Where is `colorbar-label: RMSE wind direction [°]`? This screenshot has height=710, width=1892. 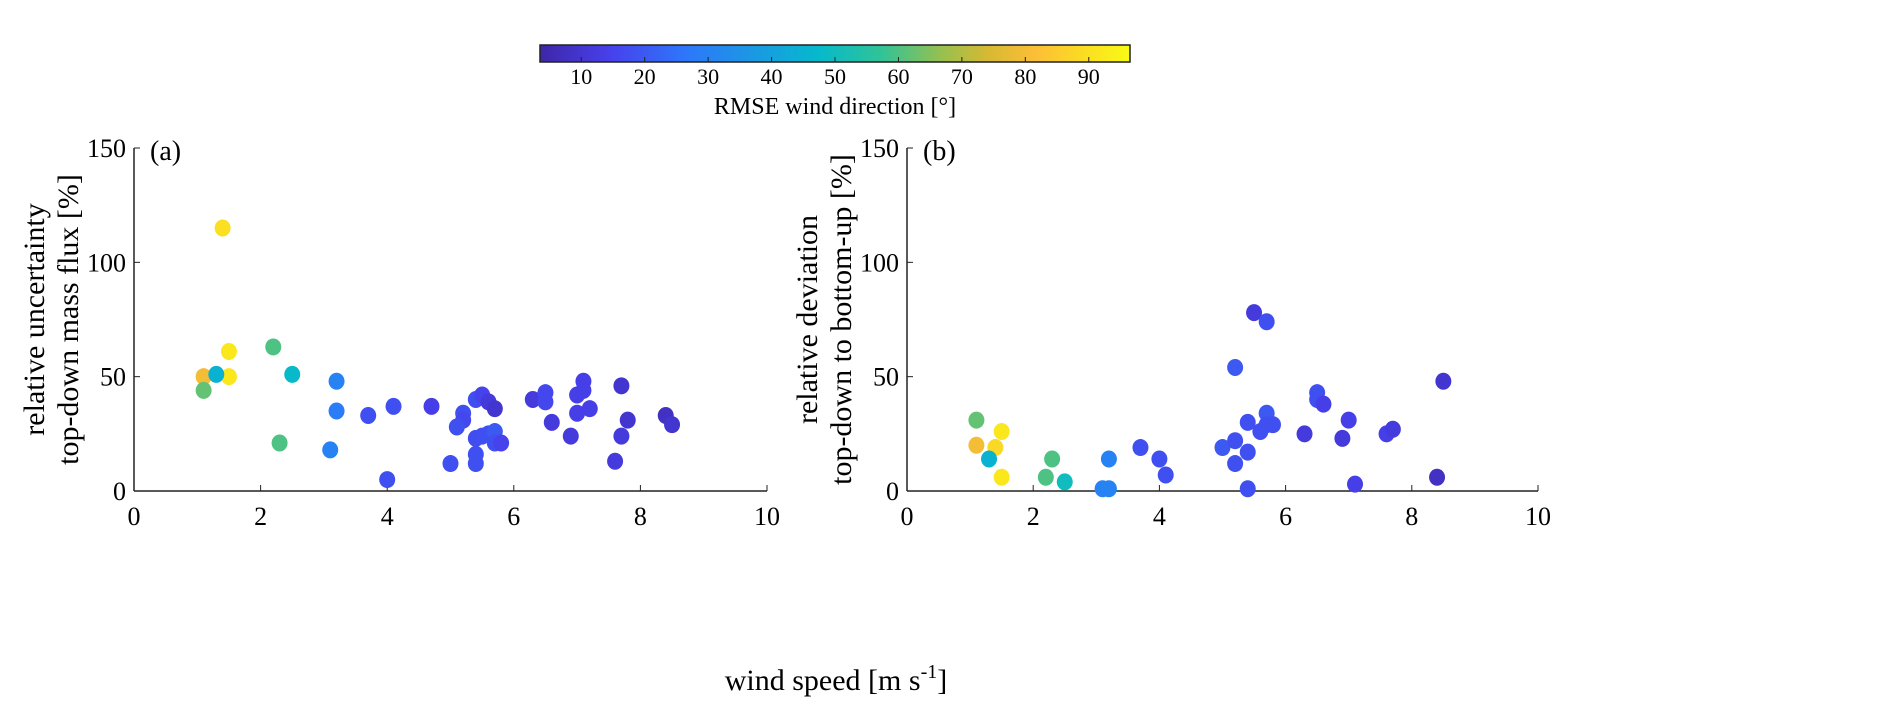
colorbar-label: RMSE wind direction [°] is located at coordinates (835, 107).